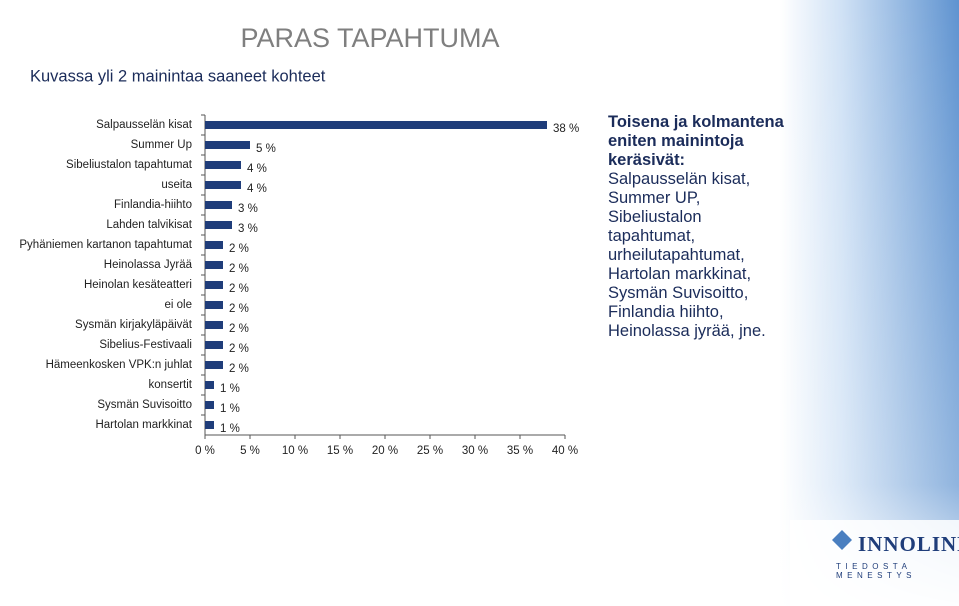  I want to click on logo-icon, so click(842, 540).